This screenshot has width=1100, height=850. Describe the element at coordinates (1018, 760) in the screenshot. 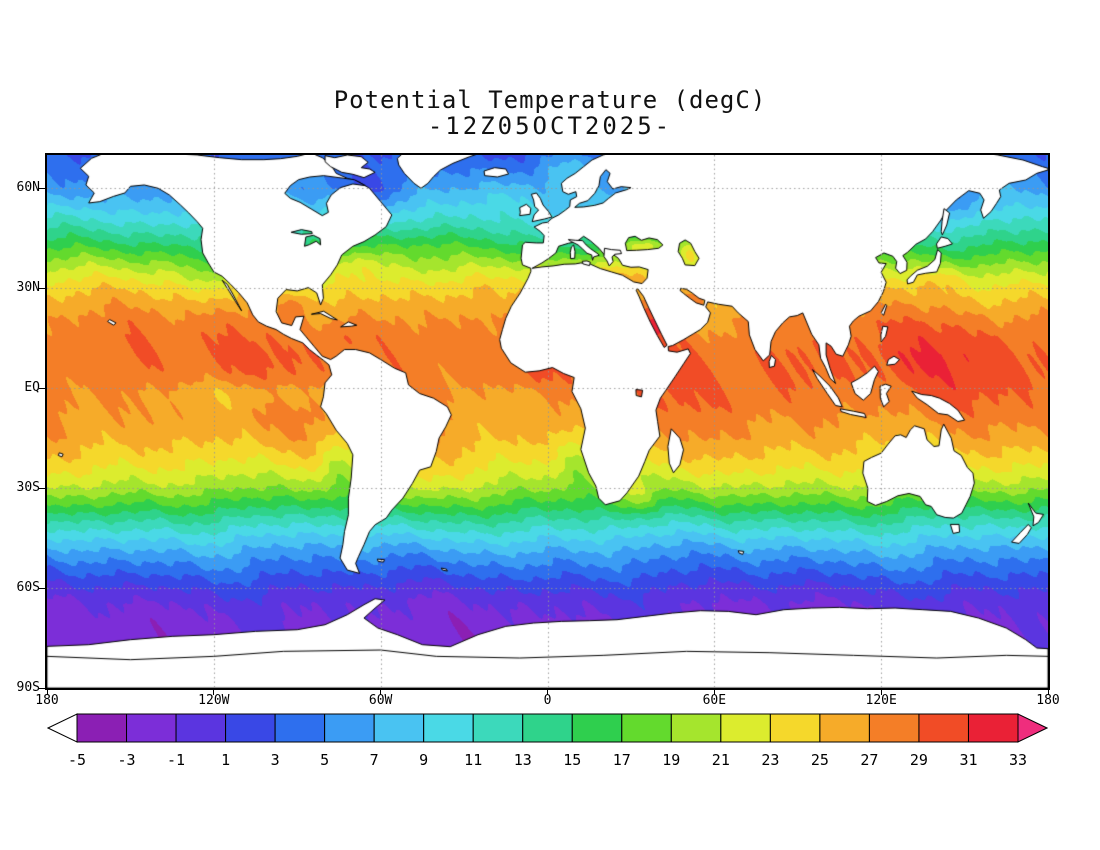

I see `colorbar-label-33: 33` at that location.